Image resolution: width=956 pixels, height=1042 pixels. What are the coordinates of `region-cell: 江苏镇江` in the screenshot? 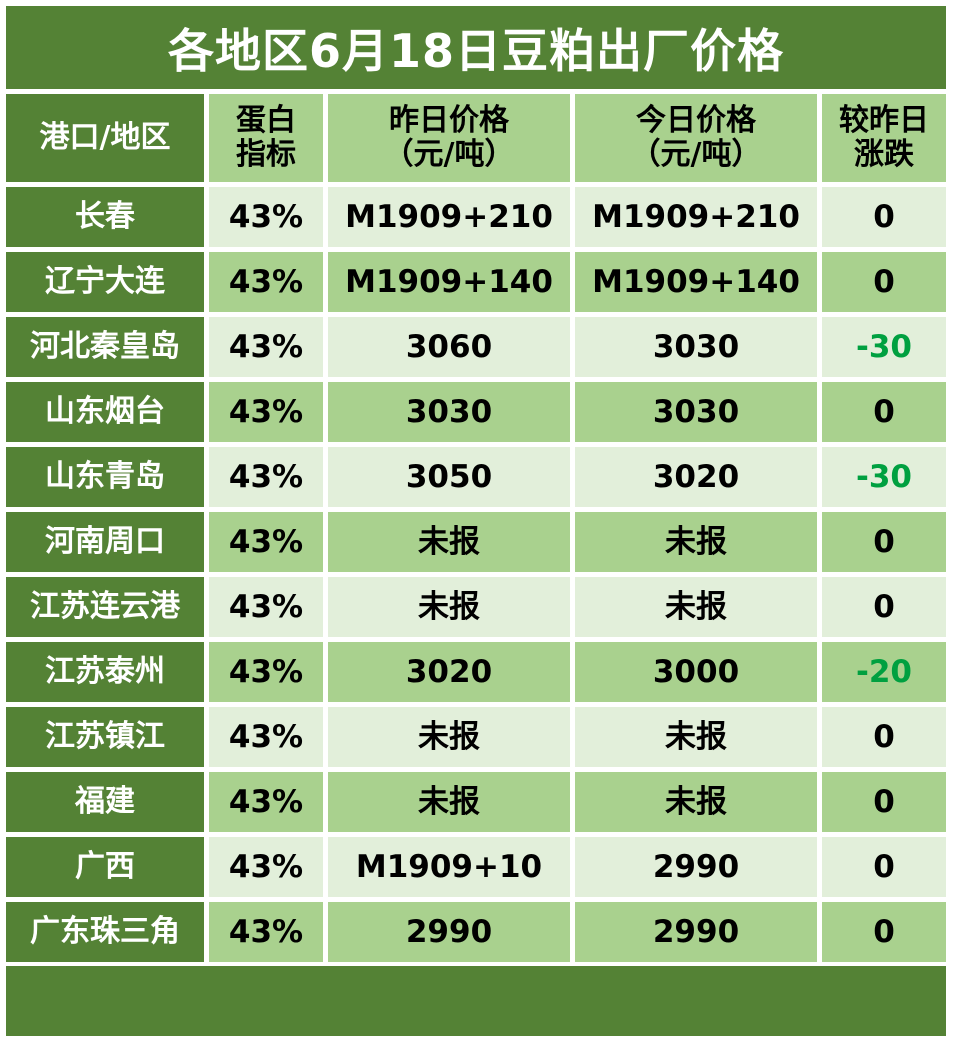 It's located at (105, 737).